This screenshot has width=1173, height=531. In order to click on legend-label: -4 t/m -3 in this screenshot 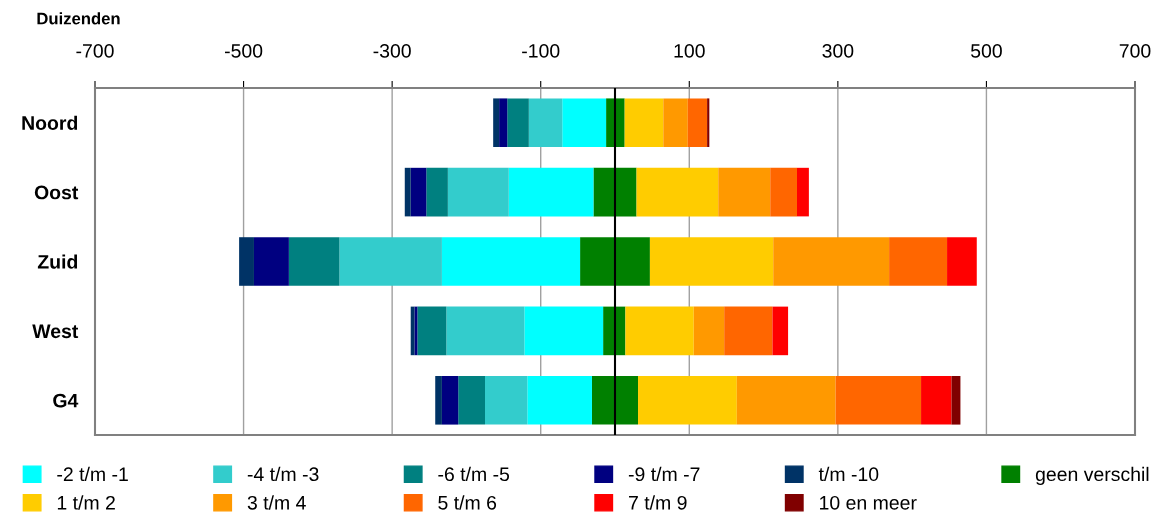, I will do `click(283, 474)`.